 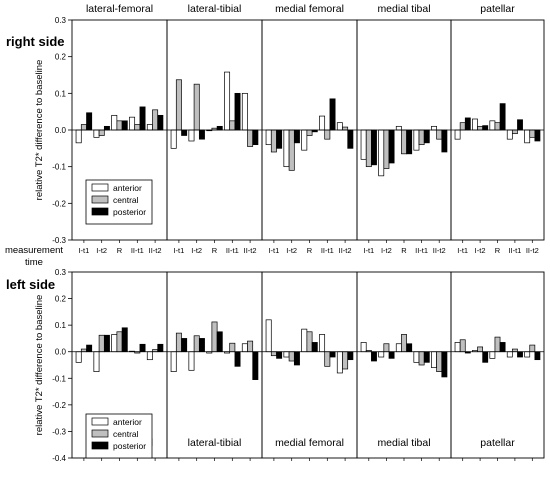 I want to click on x-tick-label: I-t2, so click(x=196, y=250).